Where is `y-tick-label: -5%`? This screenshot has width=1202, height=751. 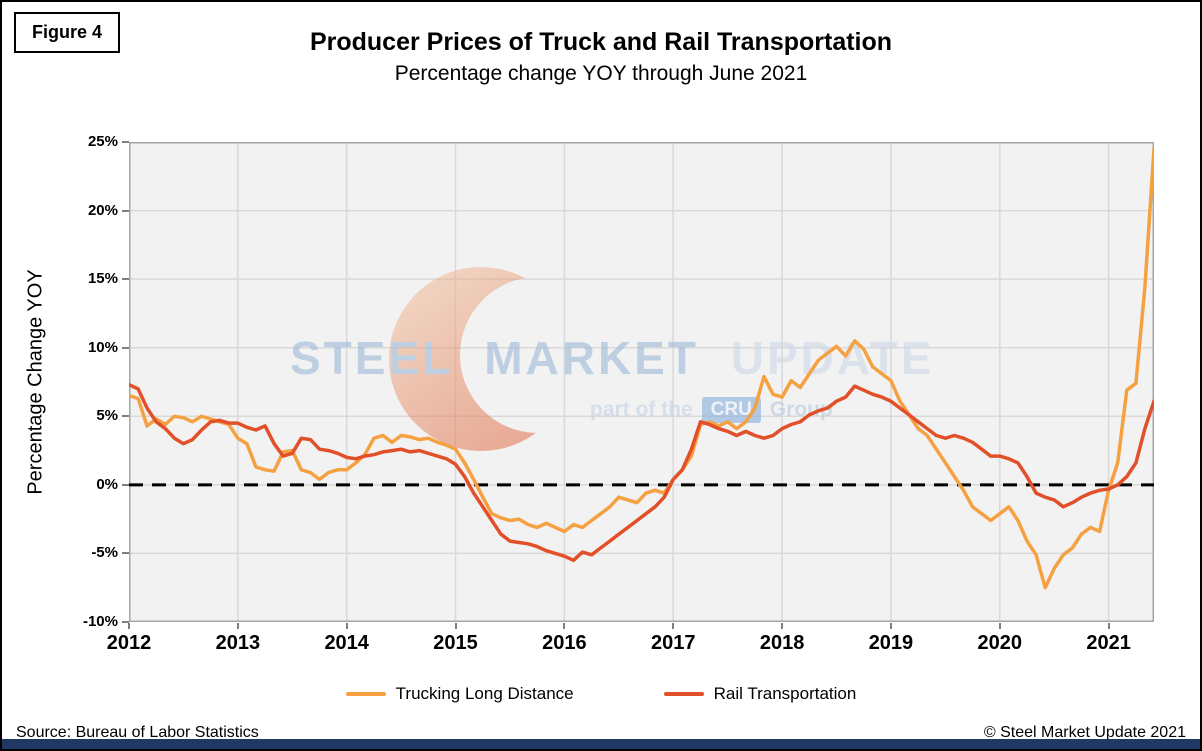 y-tick-label: -5% is located at coordinates (104, 553).